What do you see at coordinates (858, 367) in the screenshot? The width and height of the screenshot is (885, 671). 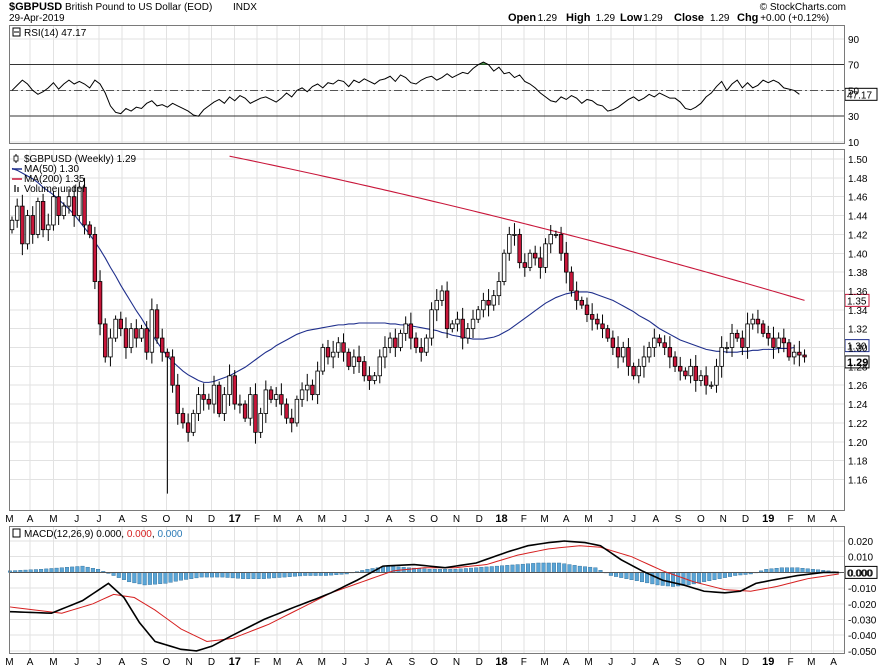 I see `price-y-tick-label: 1.28` at bounding box center [858, 367].